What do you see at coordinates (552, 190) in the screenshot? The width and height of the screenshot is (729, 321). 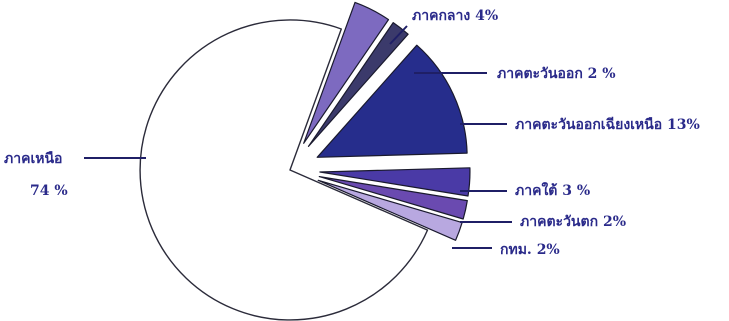 I see `label-south: ภาคใต้ 3 %` at bounding box center [552, 190].